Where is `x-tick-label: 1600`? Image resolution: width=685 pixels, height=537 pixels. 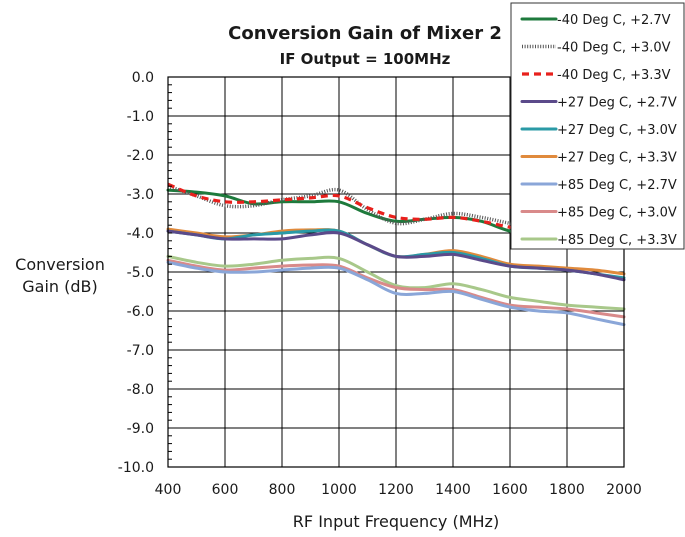
x-tick-label: 1600 is located at coordinates (510, 490).